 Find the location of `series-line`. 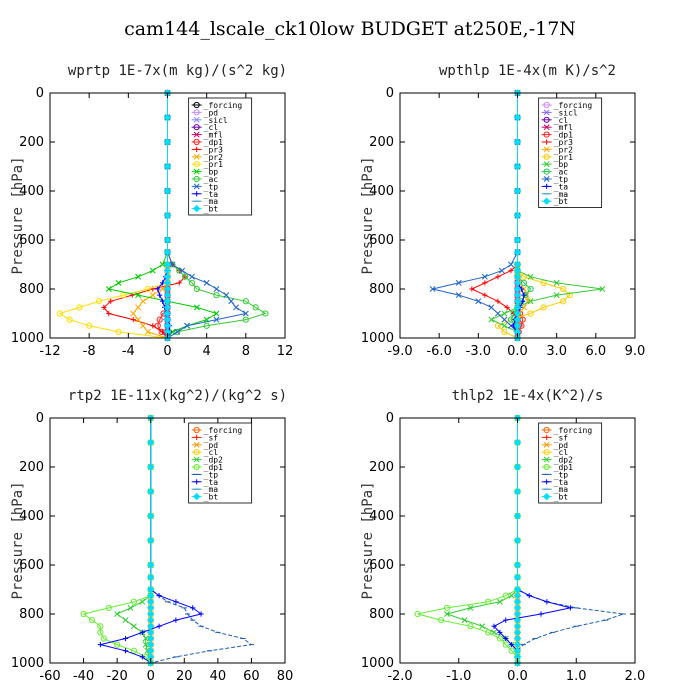

series-line is located at coordinates (144, 216).